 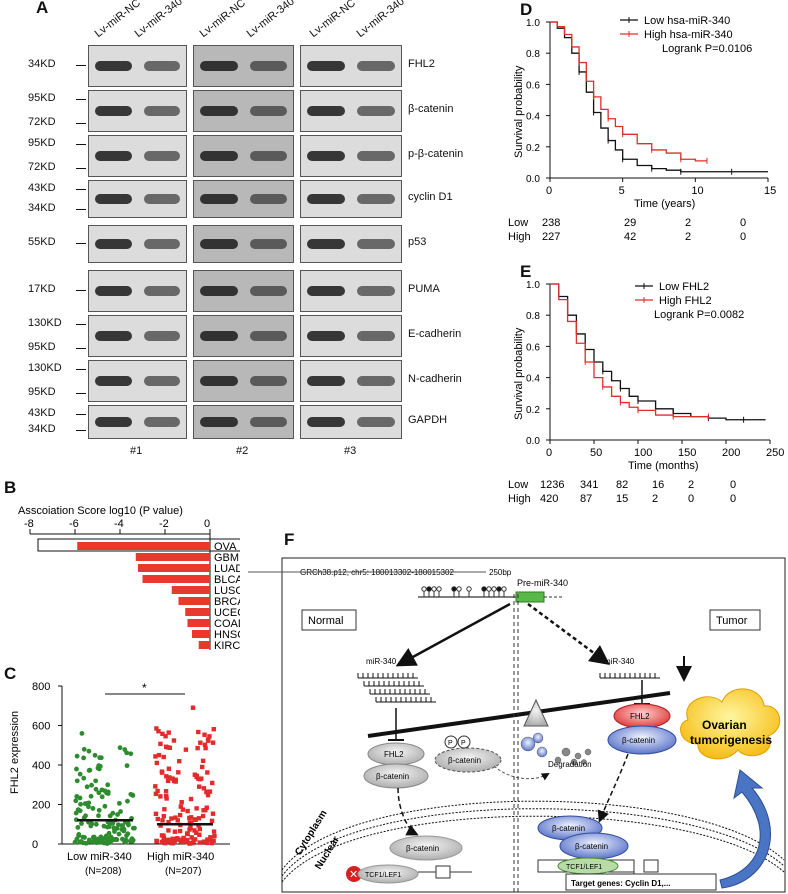 What do you see at coordinates (392, 776) in the screenshot?
I see `bcat-left-label: β-catenin` at bounding box center [392, 776].